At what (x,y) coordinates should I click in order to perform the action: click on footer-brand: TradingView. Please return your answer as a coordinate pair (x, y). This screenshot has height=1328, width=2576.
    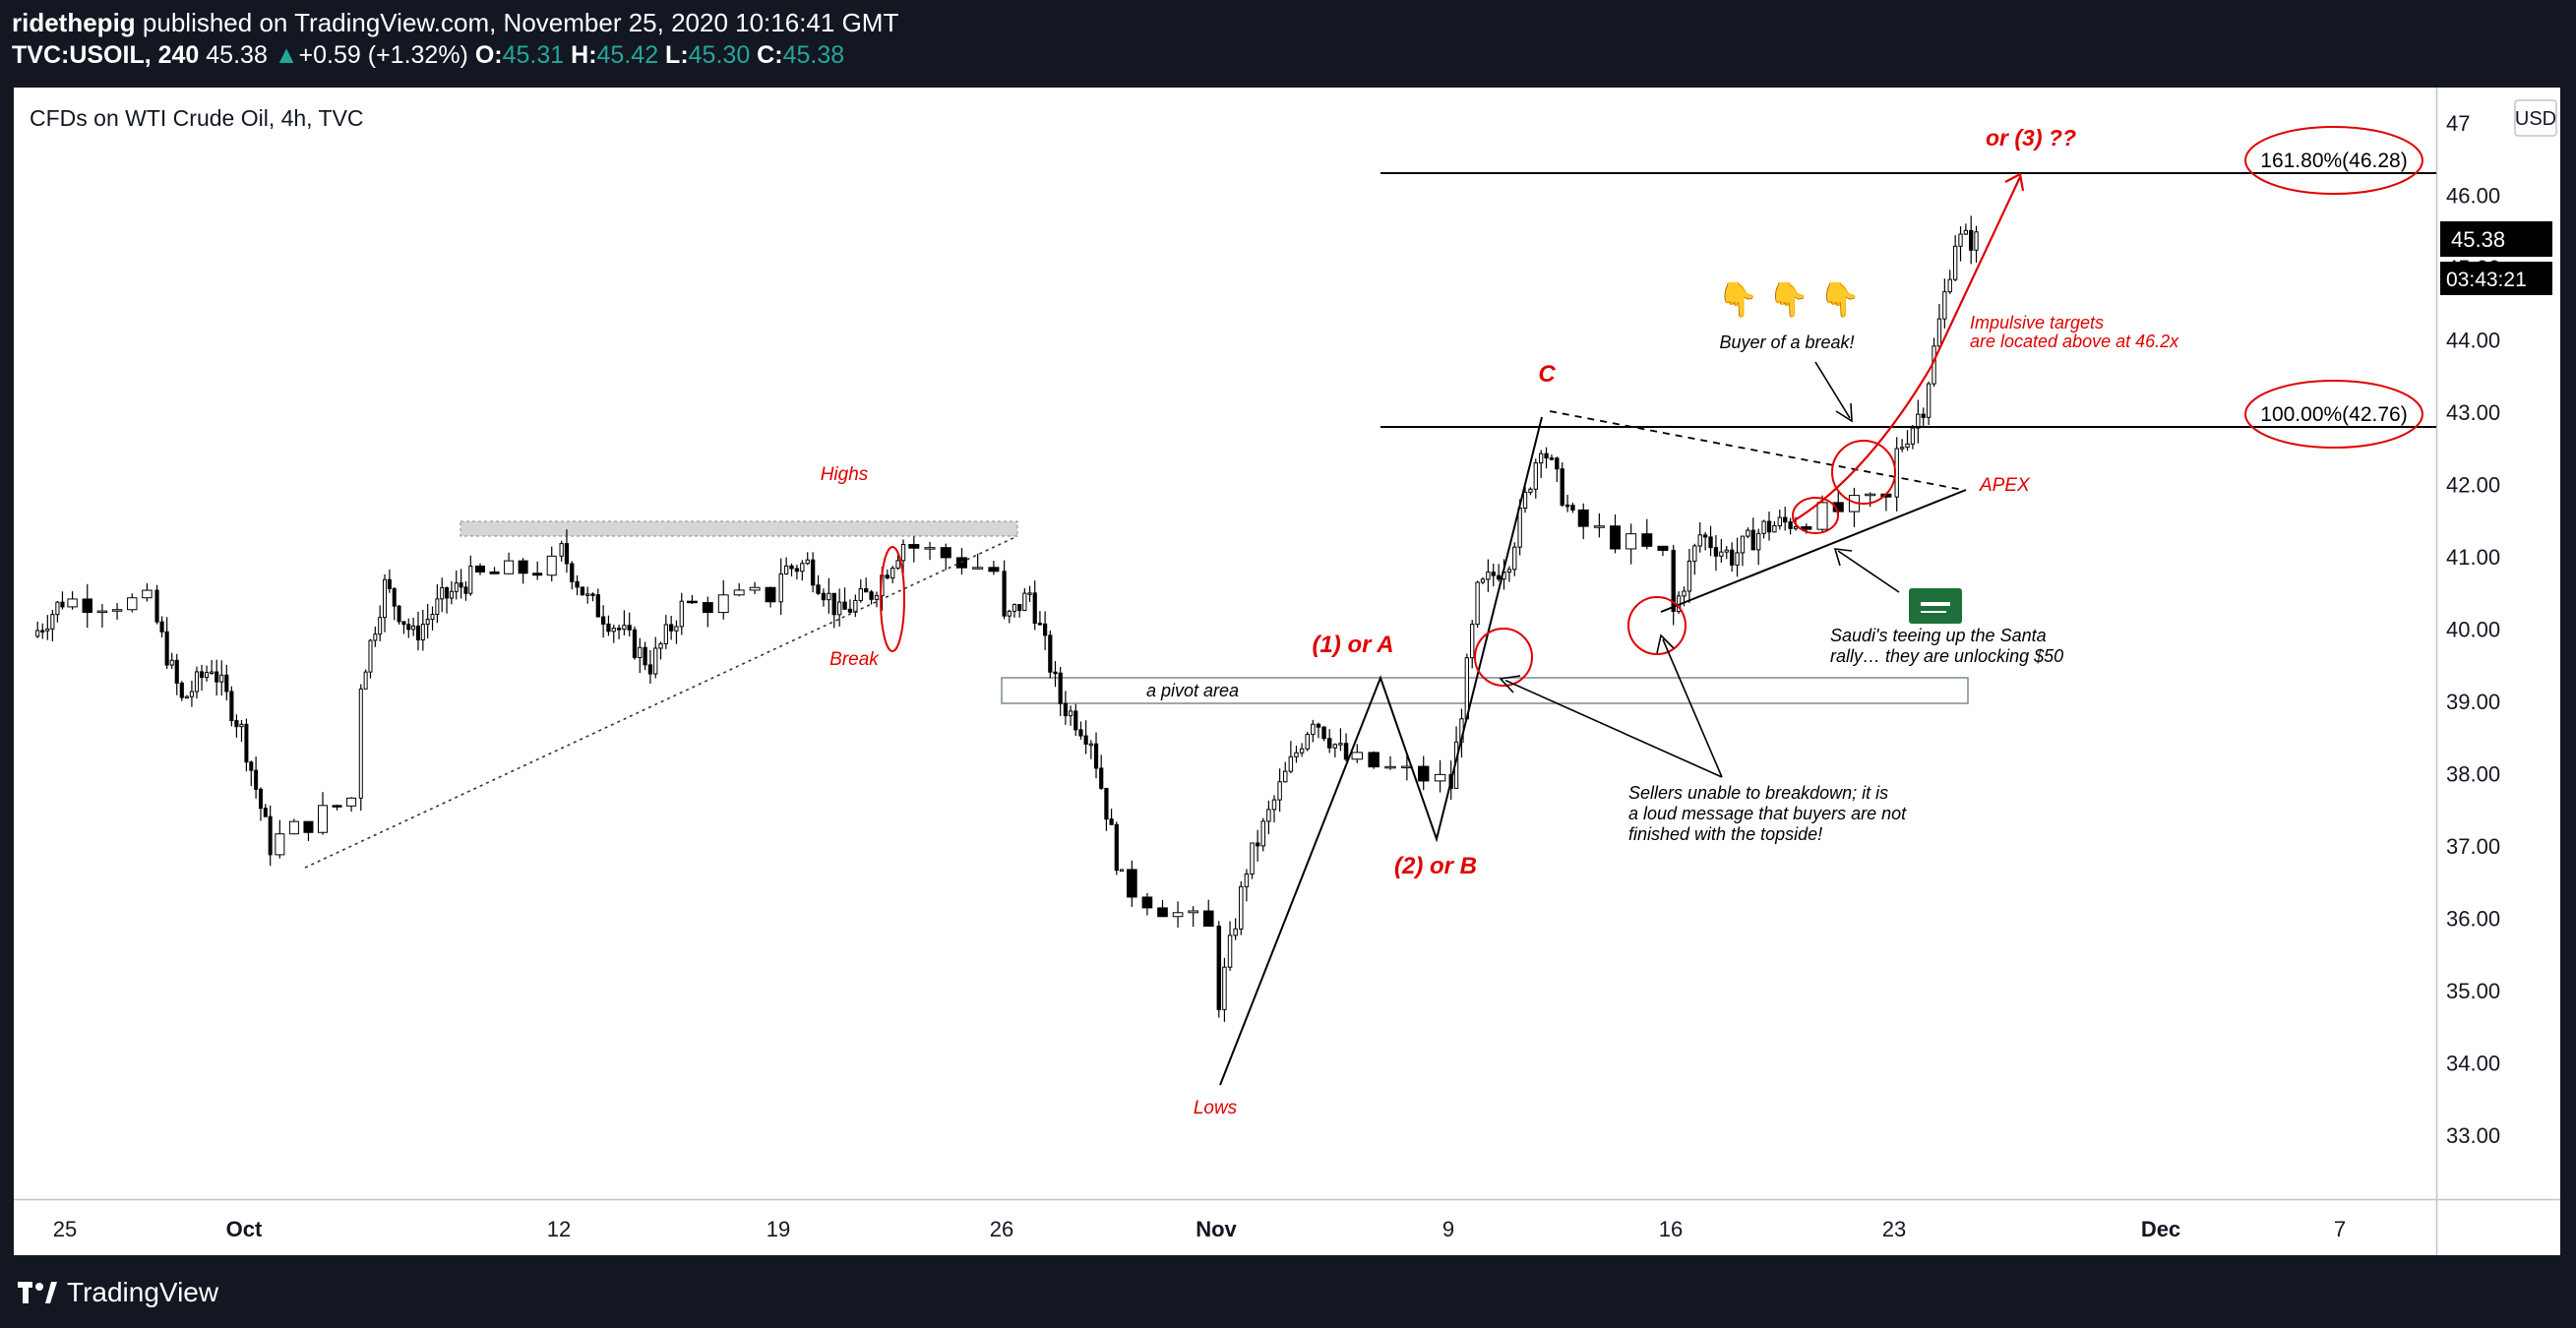
    Looking at the image, I should click on (118, 1292).